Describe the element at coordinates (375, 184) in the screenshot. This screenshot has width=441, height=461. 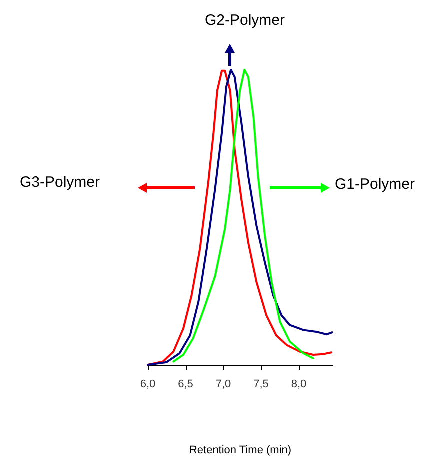
I see `text: G1-Polymer` at that location.